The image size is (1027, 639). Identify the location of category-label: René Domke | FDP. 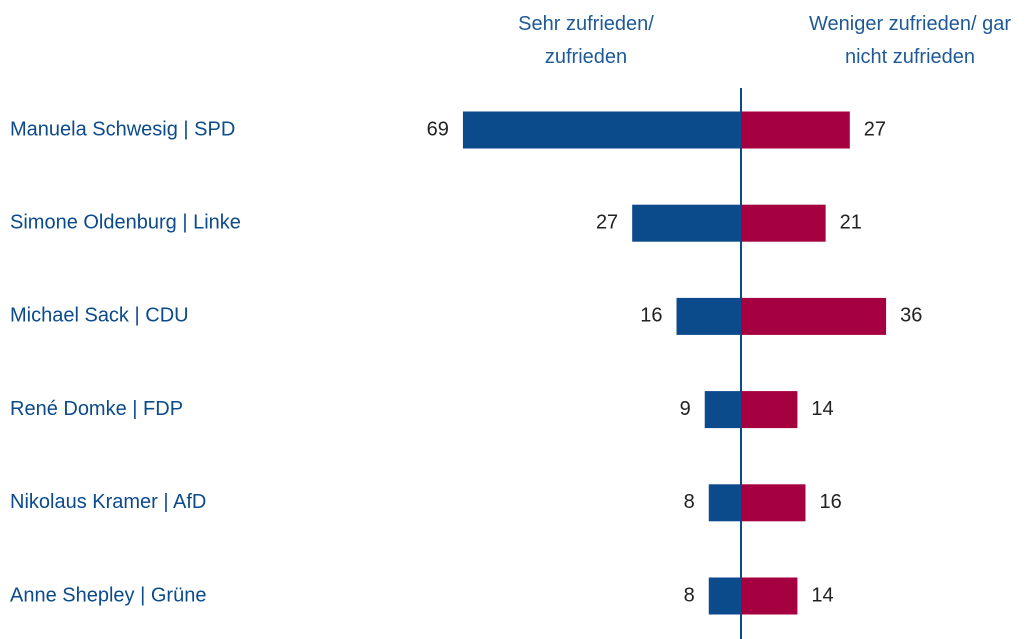
(96, 409).